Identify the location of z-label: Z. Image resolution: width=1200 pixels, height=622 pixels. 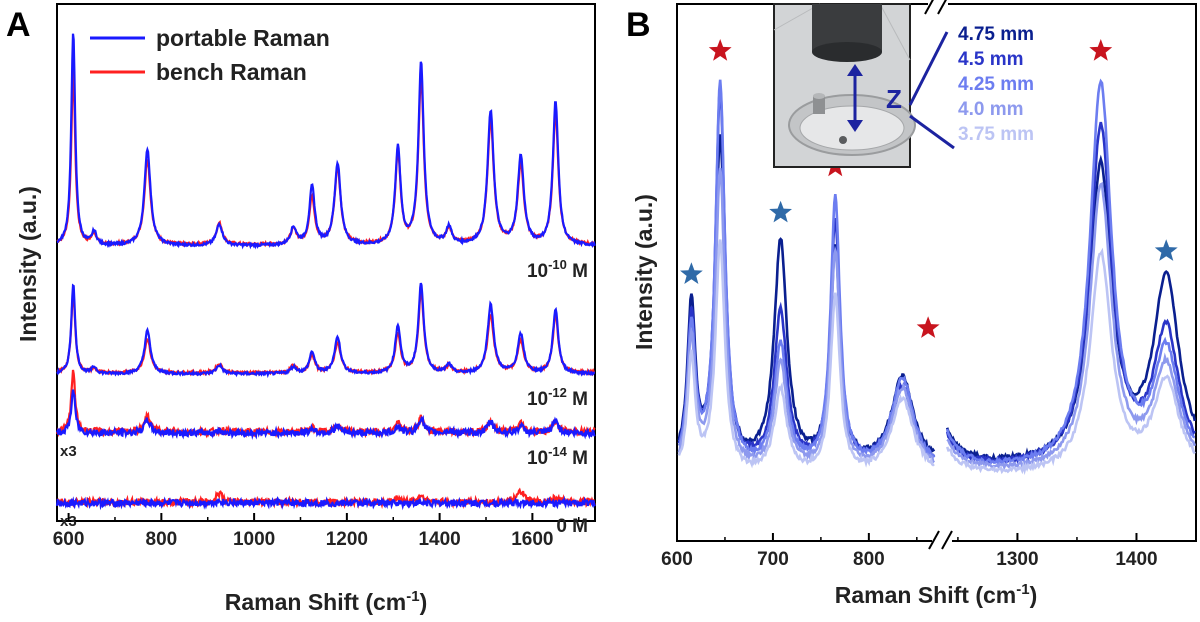
(894, 99).